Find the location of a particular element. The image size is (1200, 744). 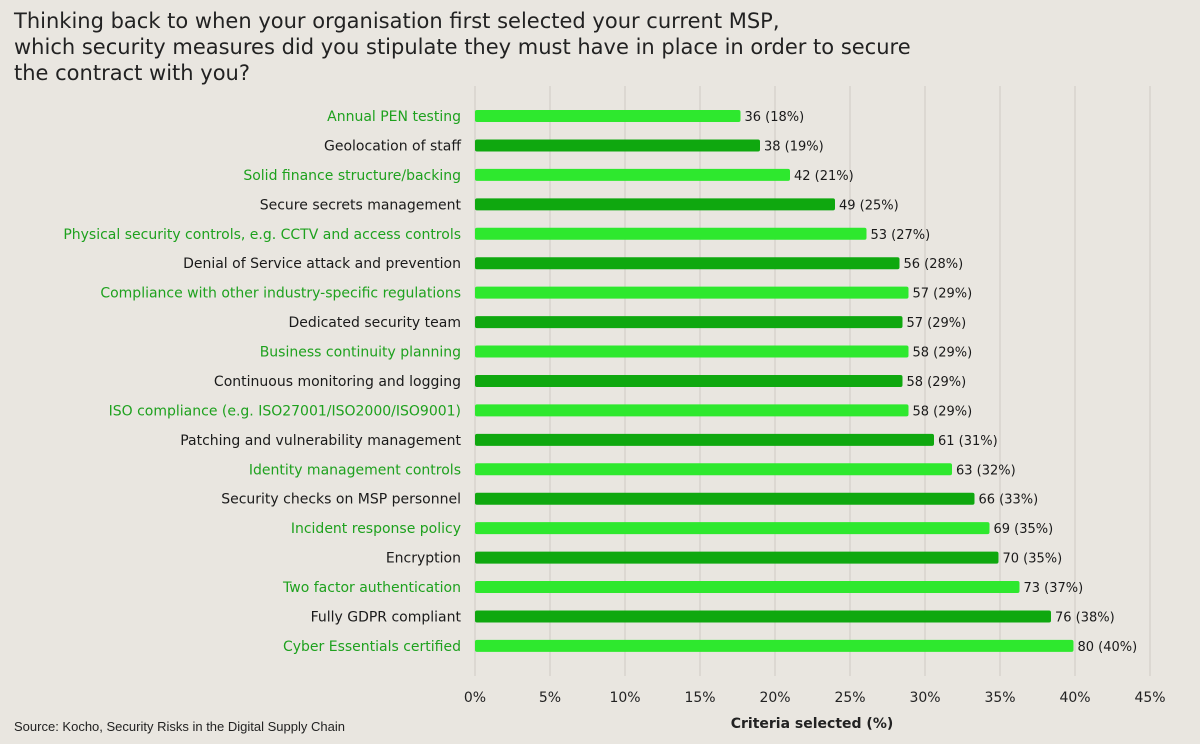

data-label: 42 (21%) is located at coordinates (824, 176).